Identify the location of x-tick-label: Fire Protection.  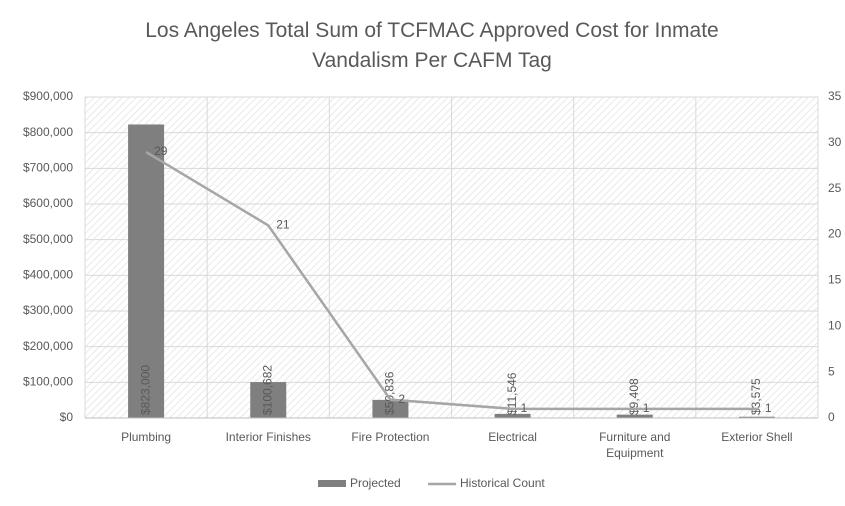
(390, 437).